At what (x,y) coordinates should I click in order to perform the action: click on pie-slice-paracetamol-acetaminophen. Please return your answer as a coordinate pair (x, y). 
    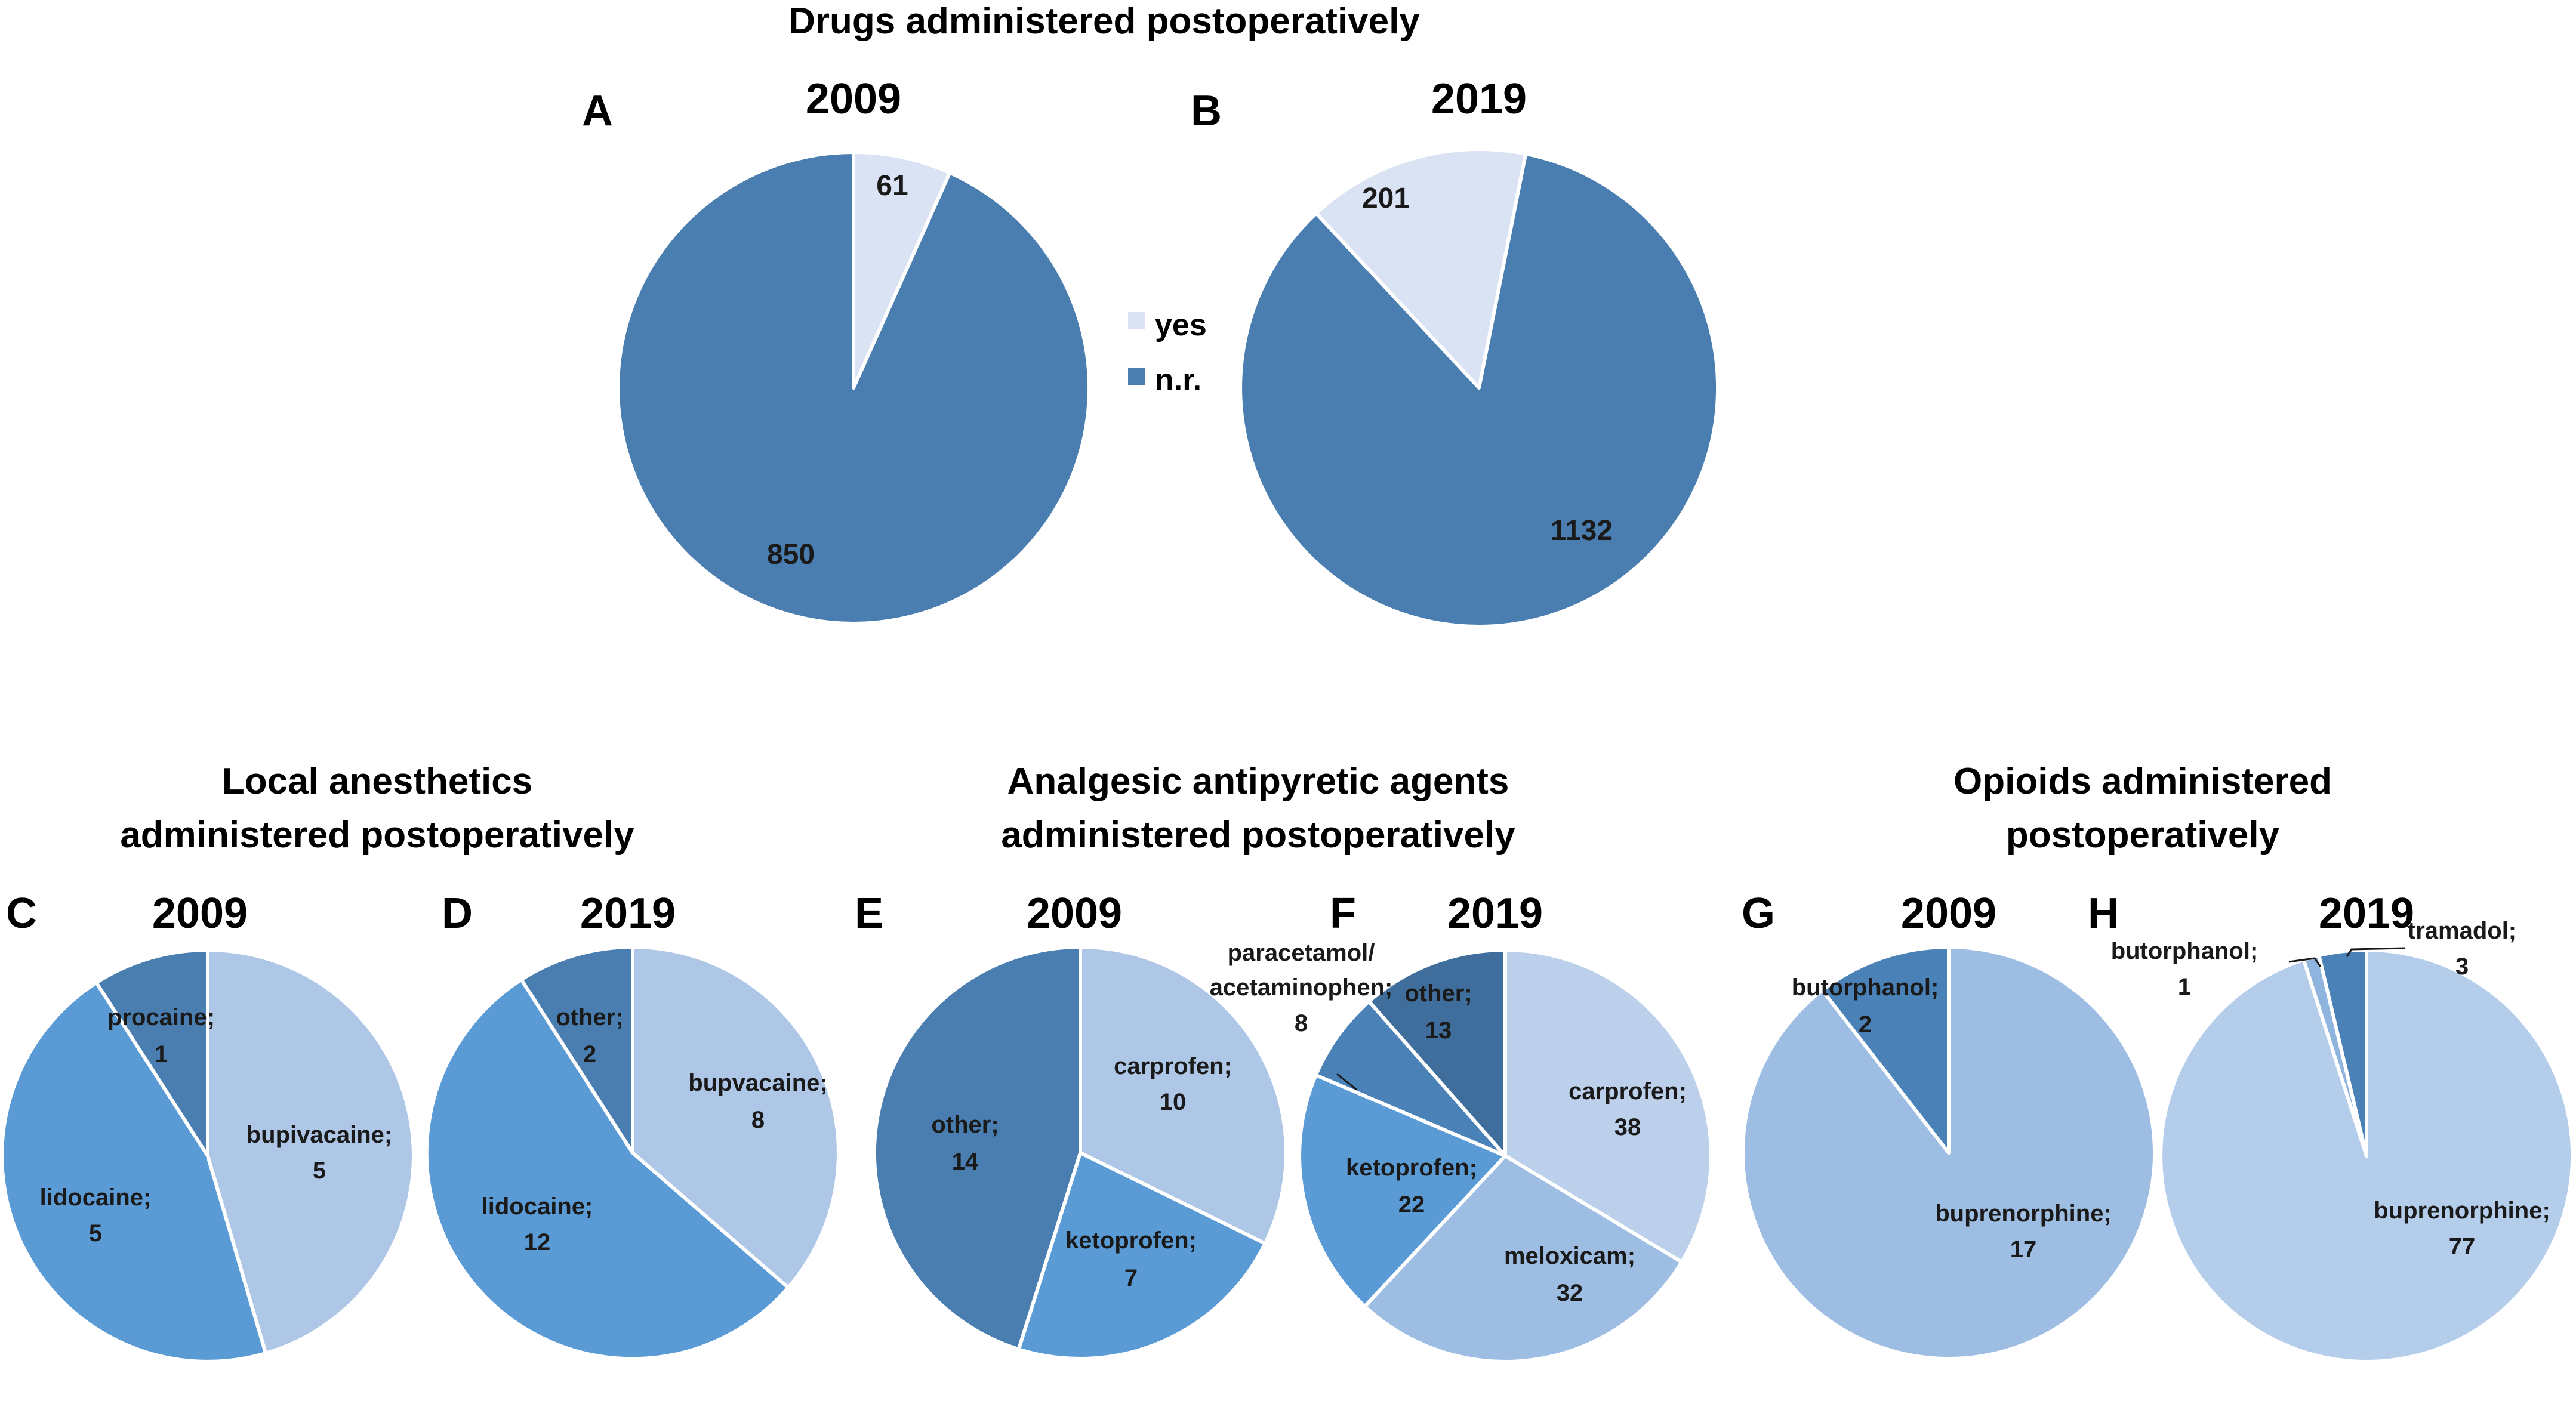
    Looking at the image, I should click on (1410, 1078).